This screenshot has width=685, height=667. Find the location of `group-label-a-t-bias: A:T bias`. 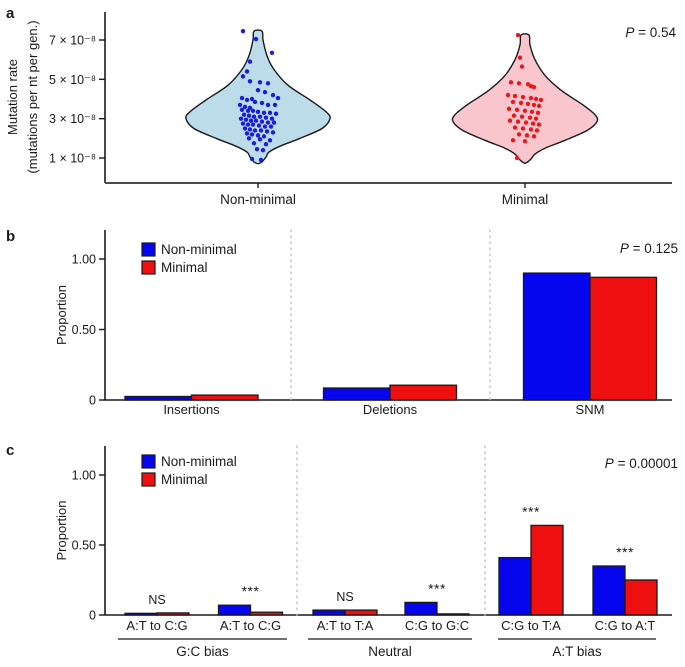

group-label-a-t-bias: A:T bias is located at coordinates (577, 651).